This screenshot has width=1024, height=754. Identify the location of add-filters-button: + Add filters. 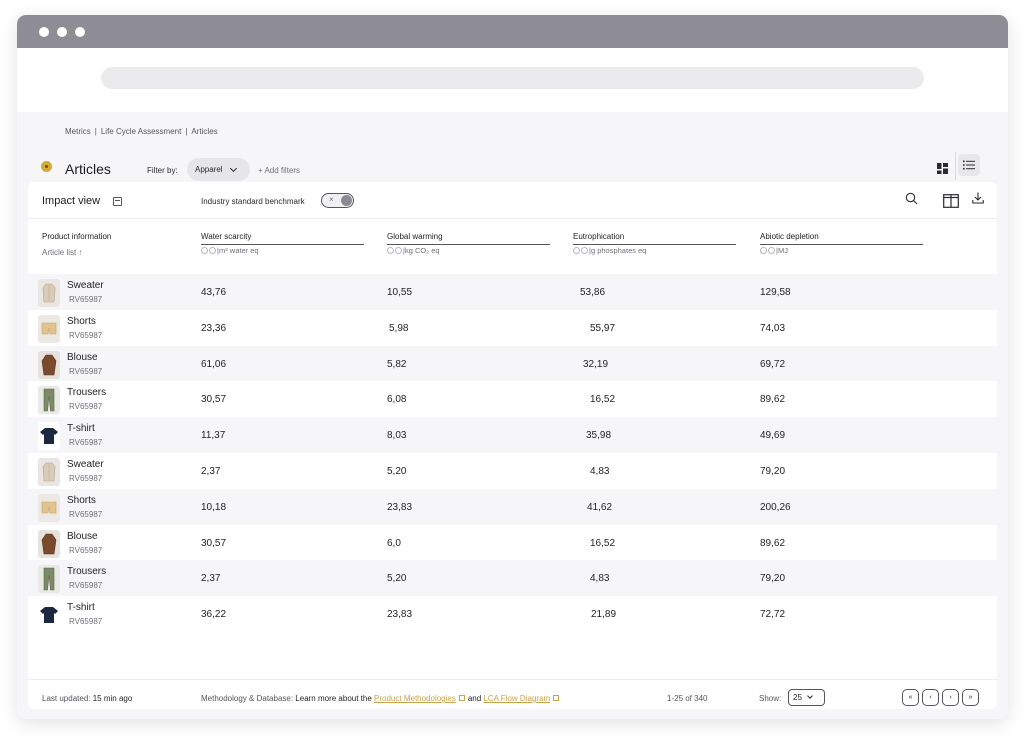
(279, 170).